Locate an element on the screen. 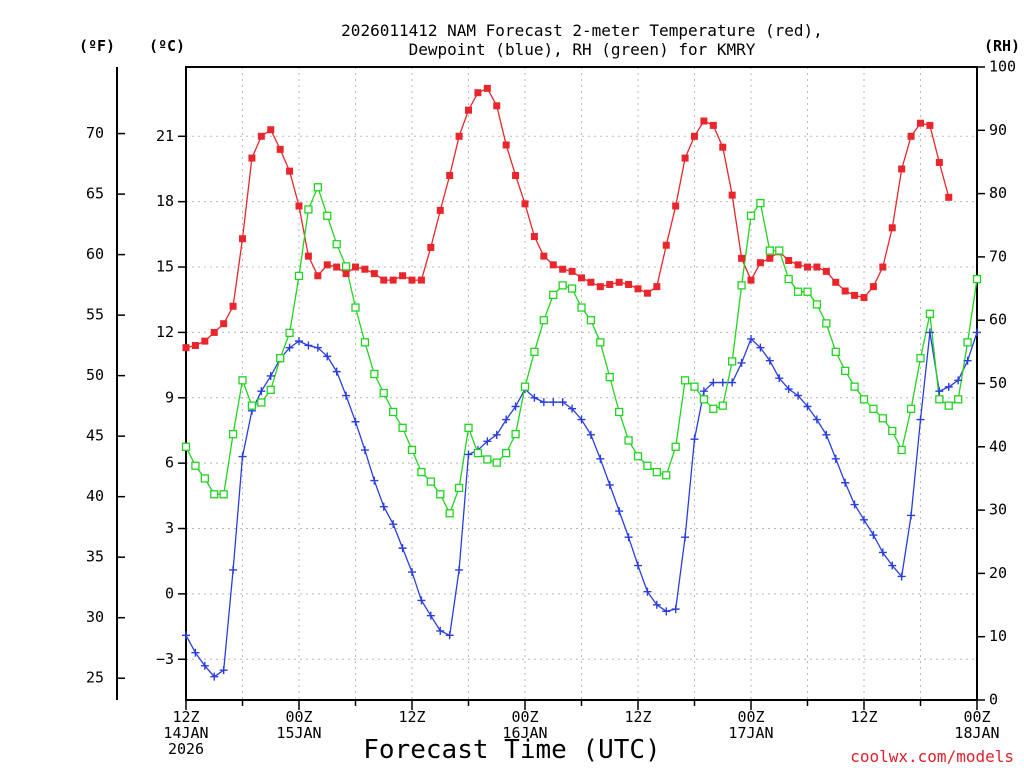 The width and height of the screenshot is (1024, 768). rh-tick-label: 70 is located at coordinates (998, 256).